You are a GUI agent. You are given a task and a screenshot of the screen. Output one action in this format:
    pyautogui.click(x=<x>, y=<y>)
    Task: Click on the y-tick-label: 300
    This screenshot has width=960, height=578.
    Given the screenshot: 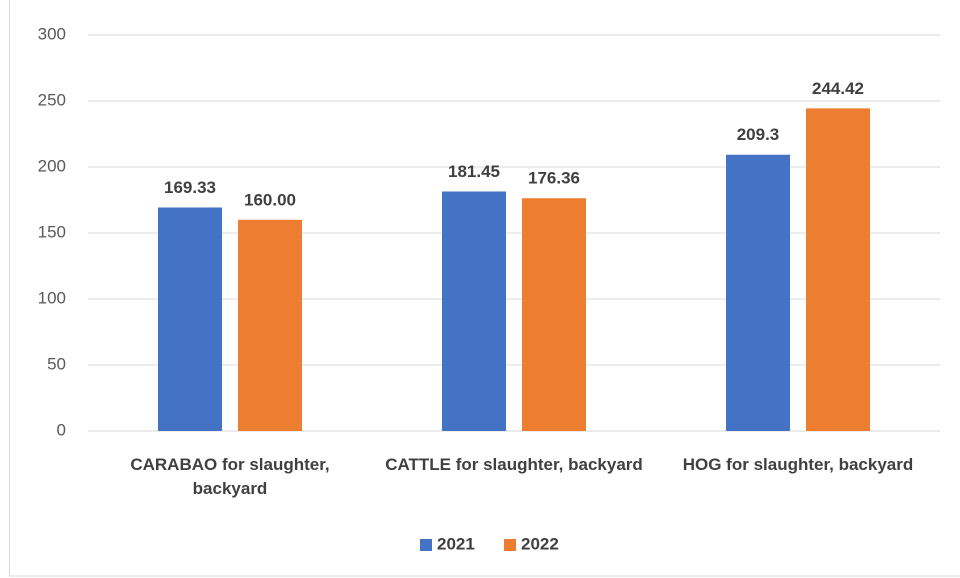 What is the action you would take?
    pyautogui.click(x=52, y=33)
    